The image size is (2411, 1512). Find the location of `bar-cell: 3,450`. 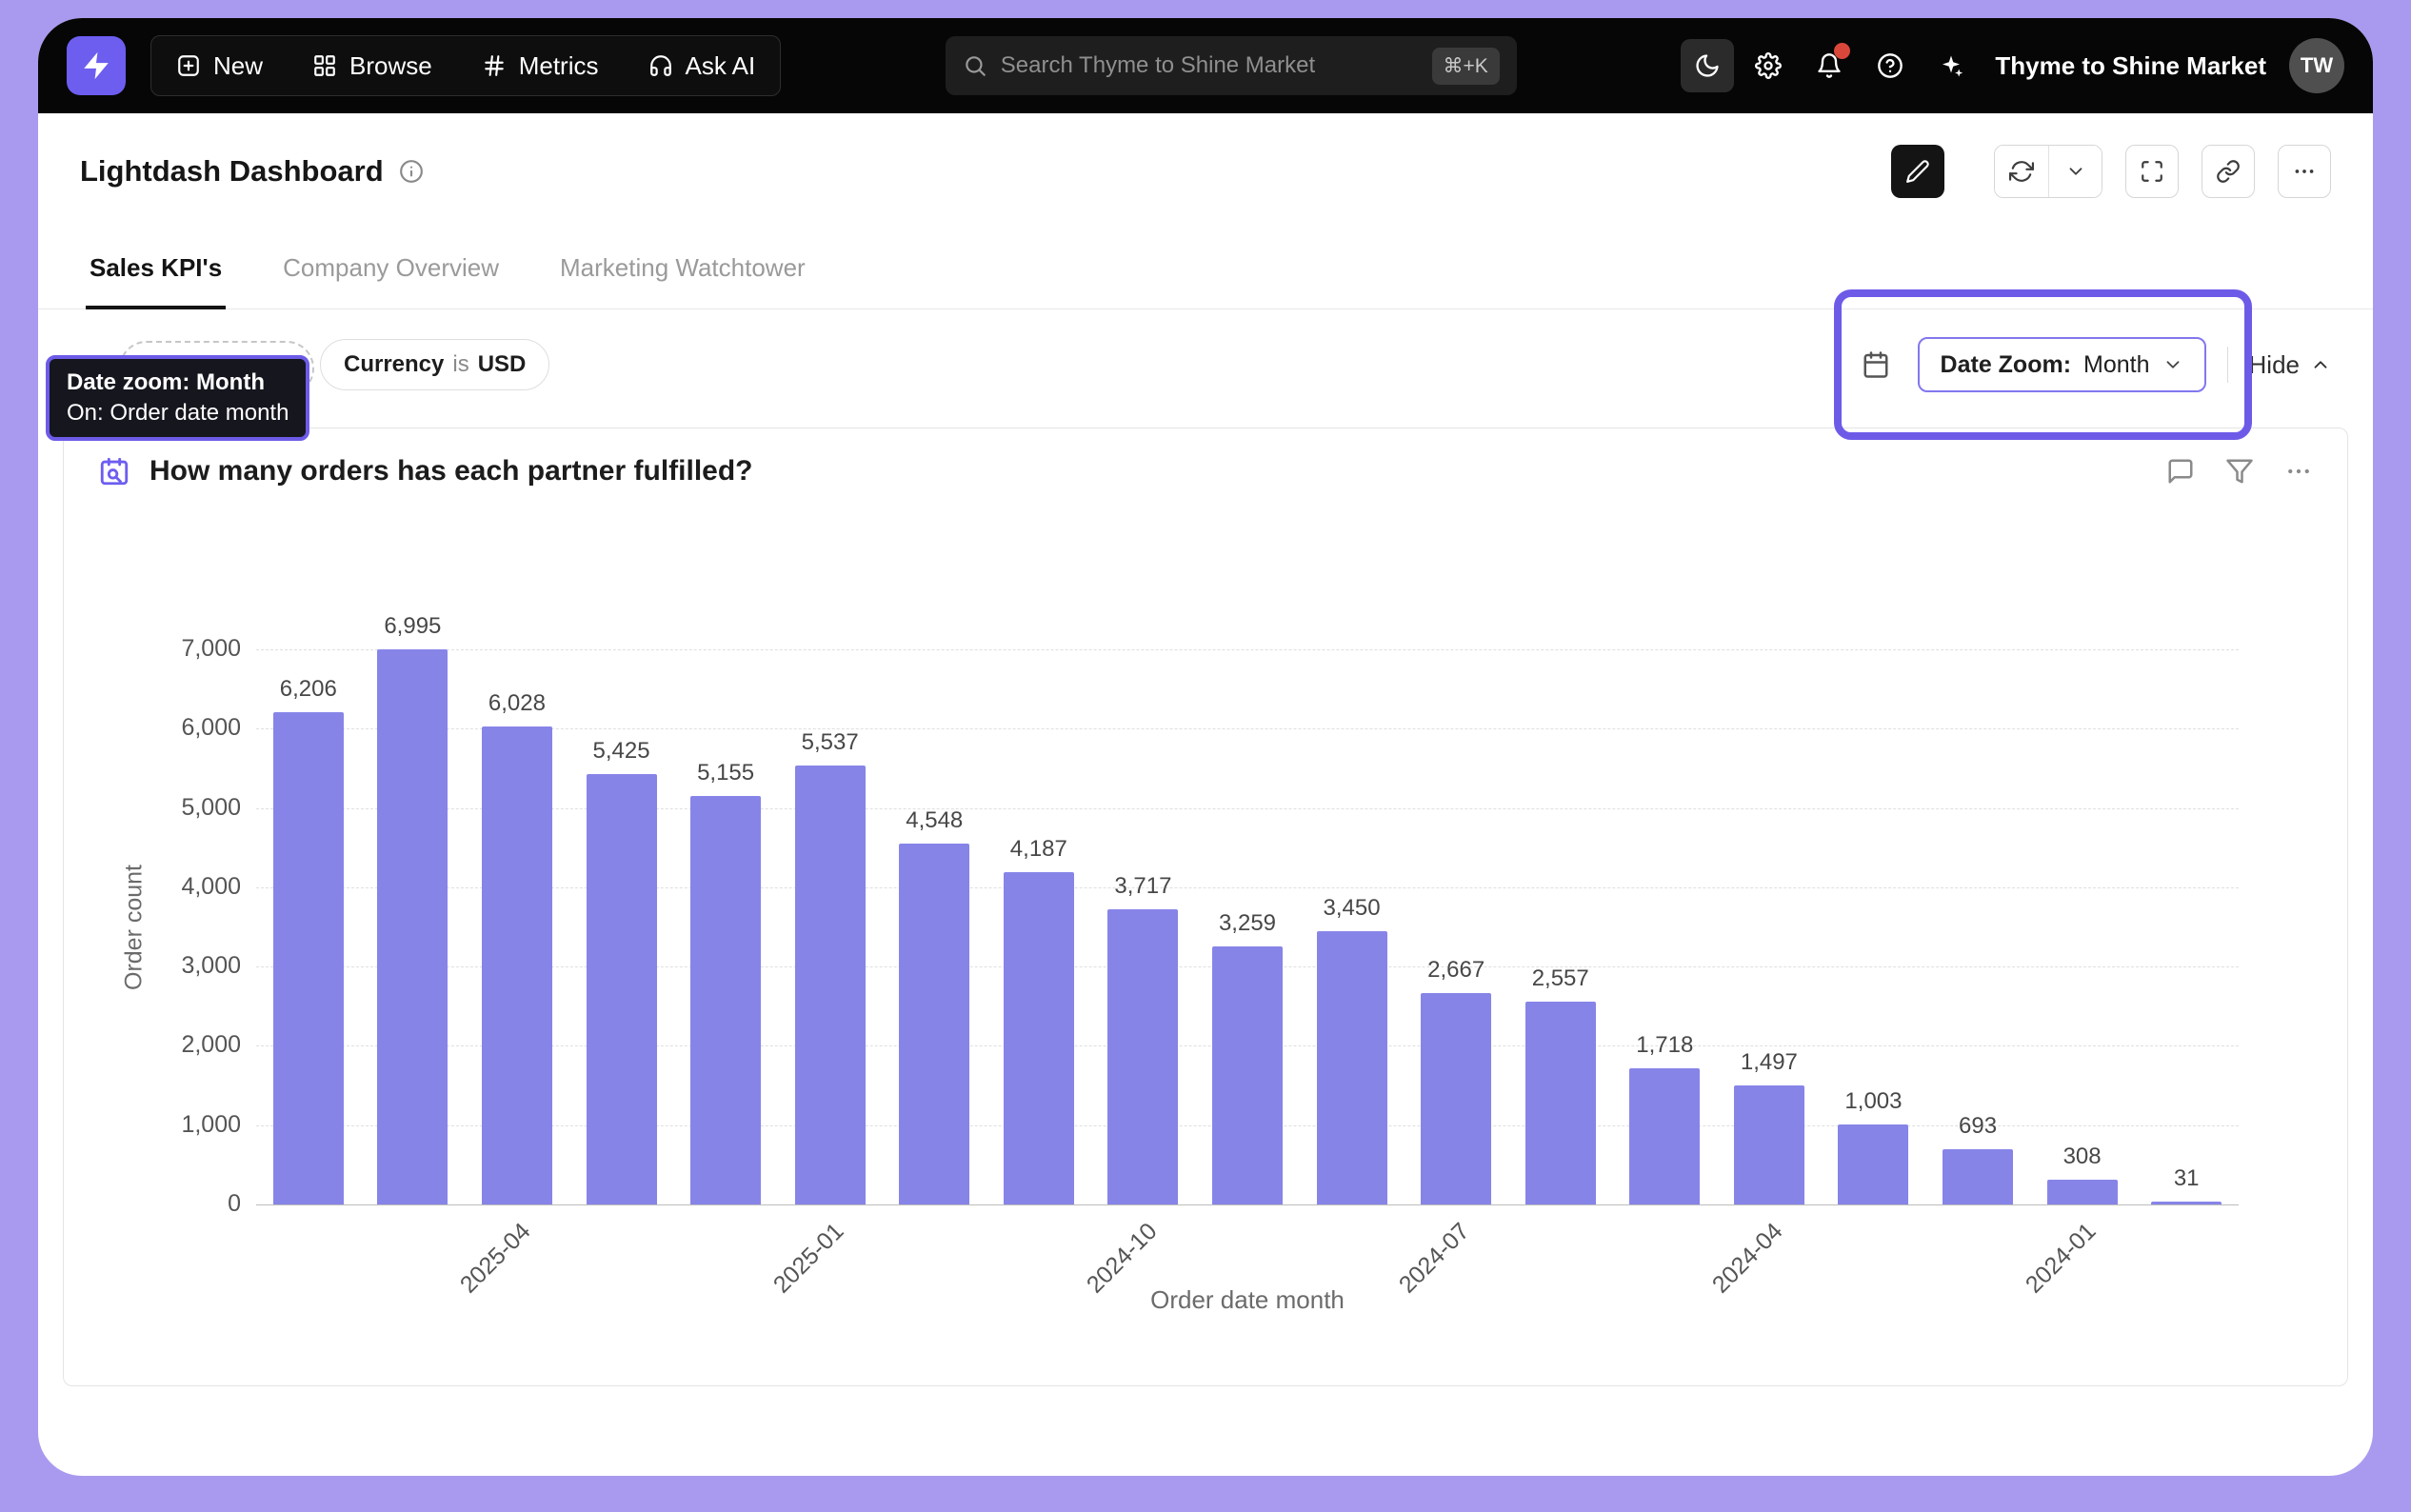

bar-cell: 3,450 is located at coordinates (1353, 926).